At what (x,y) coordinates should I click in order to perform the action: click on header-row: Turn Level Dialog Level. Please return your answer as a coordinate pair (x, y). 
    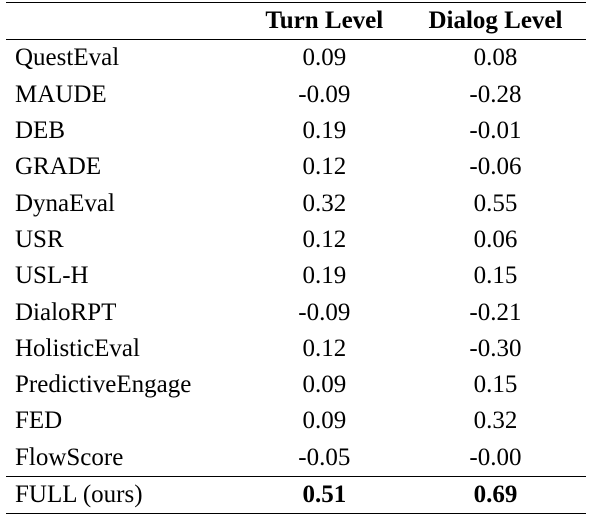
    Looking at the image, I should click on (296, 21).